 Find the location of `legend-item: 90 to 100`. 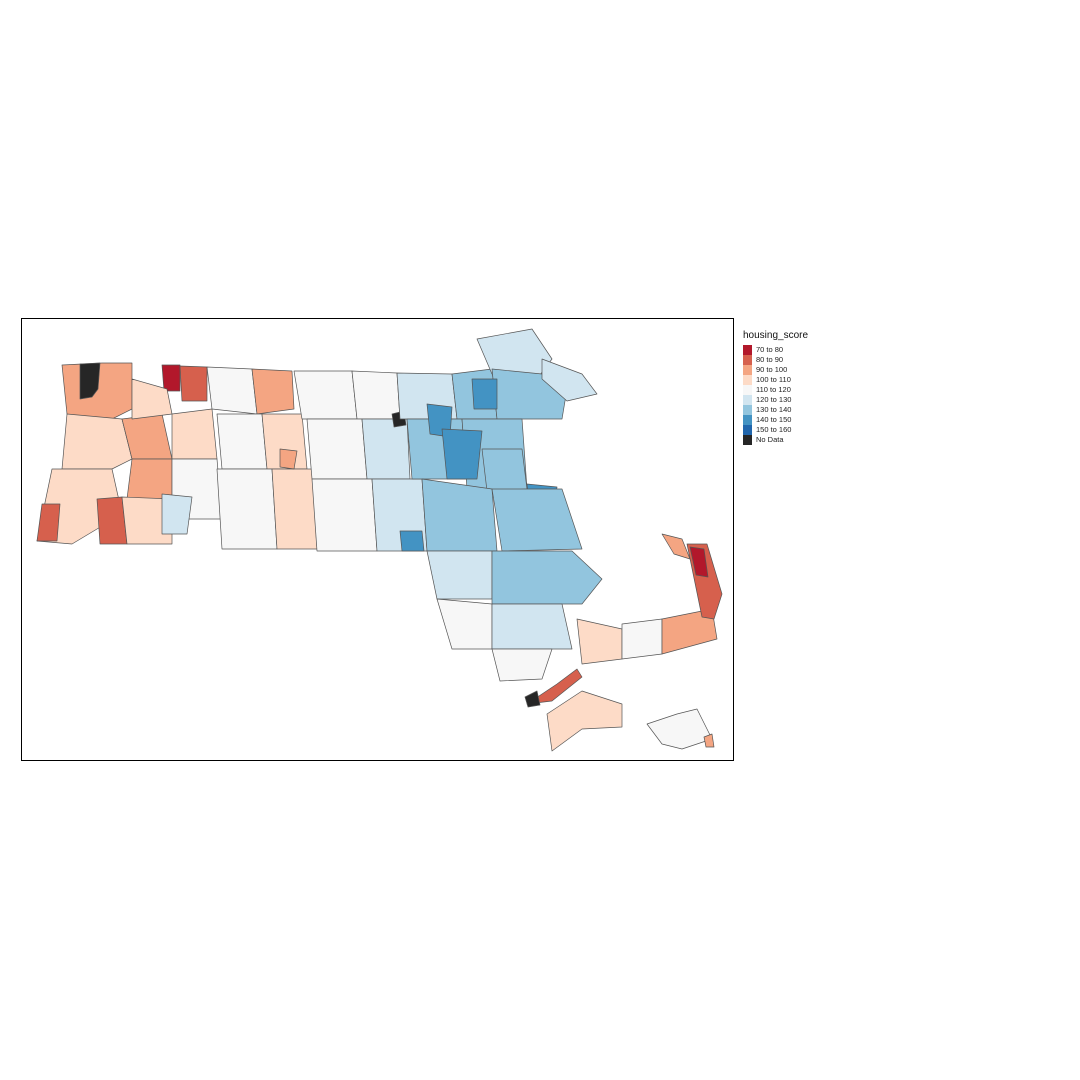

legend-item: 90 to 100 is located at coordinates (798, 370).